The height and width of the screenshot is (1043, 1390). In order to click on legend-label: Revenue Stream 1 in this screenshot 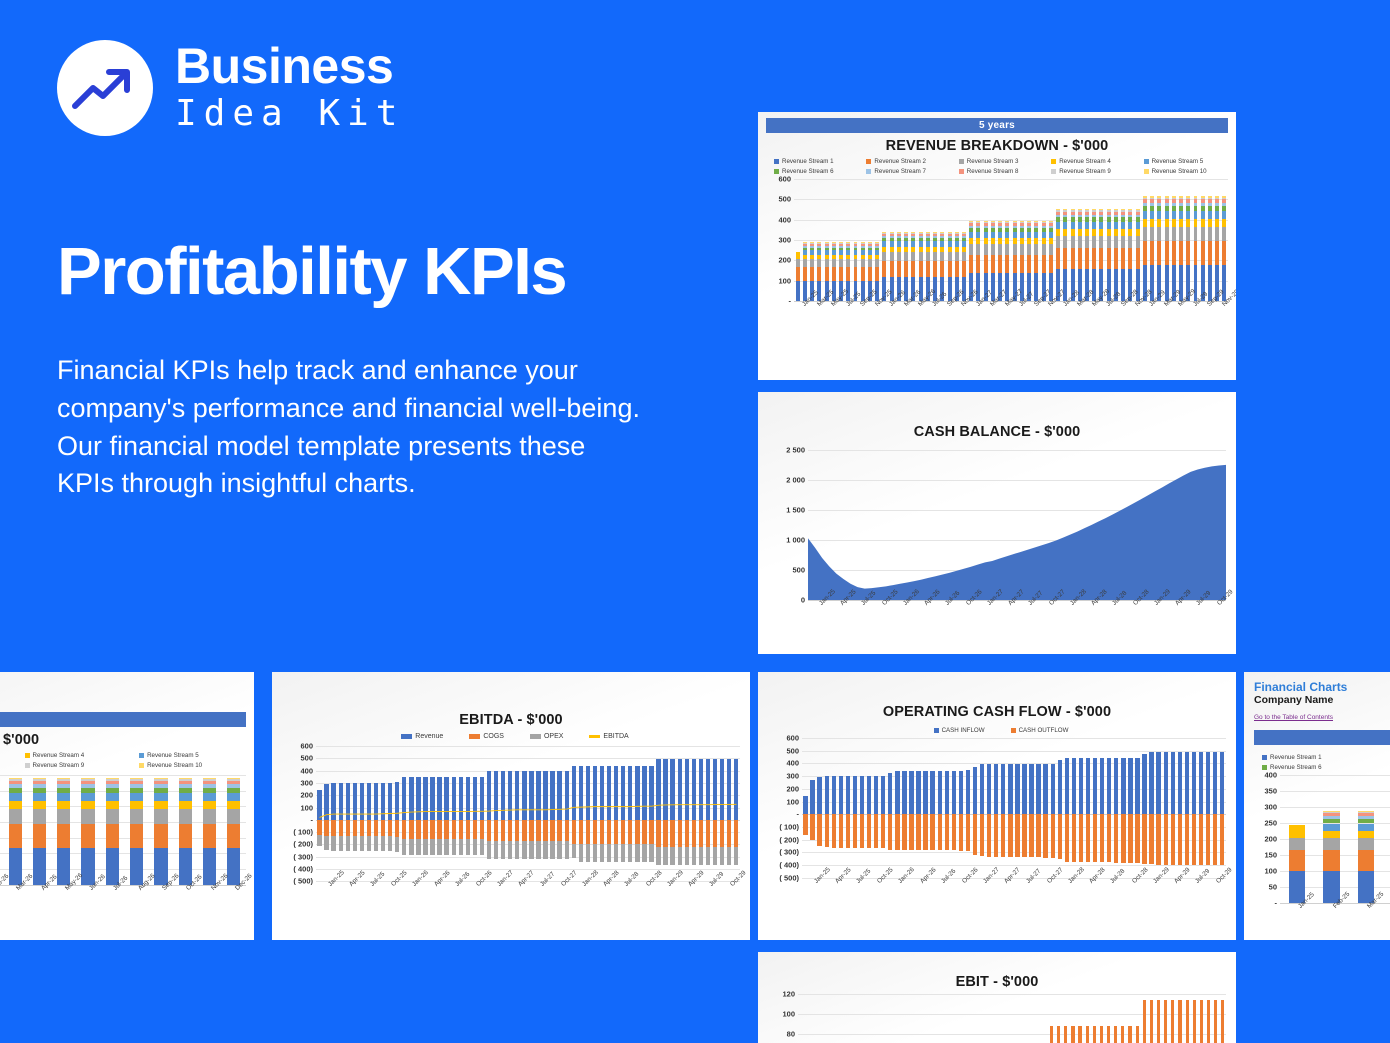, I will do `click(1296, 757)`.